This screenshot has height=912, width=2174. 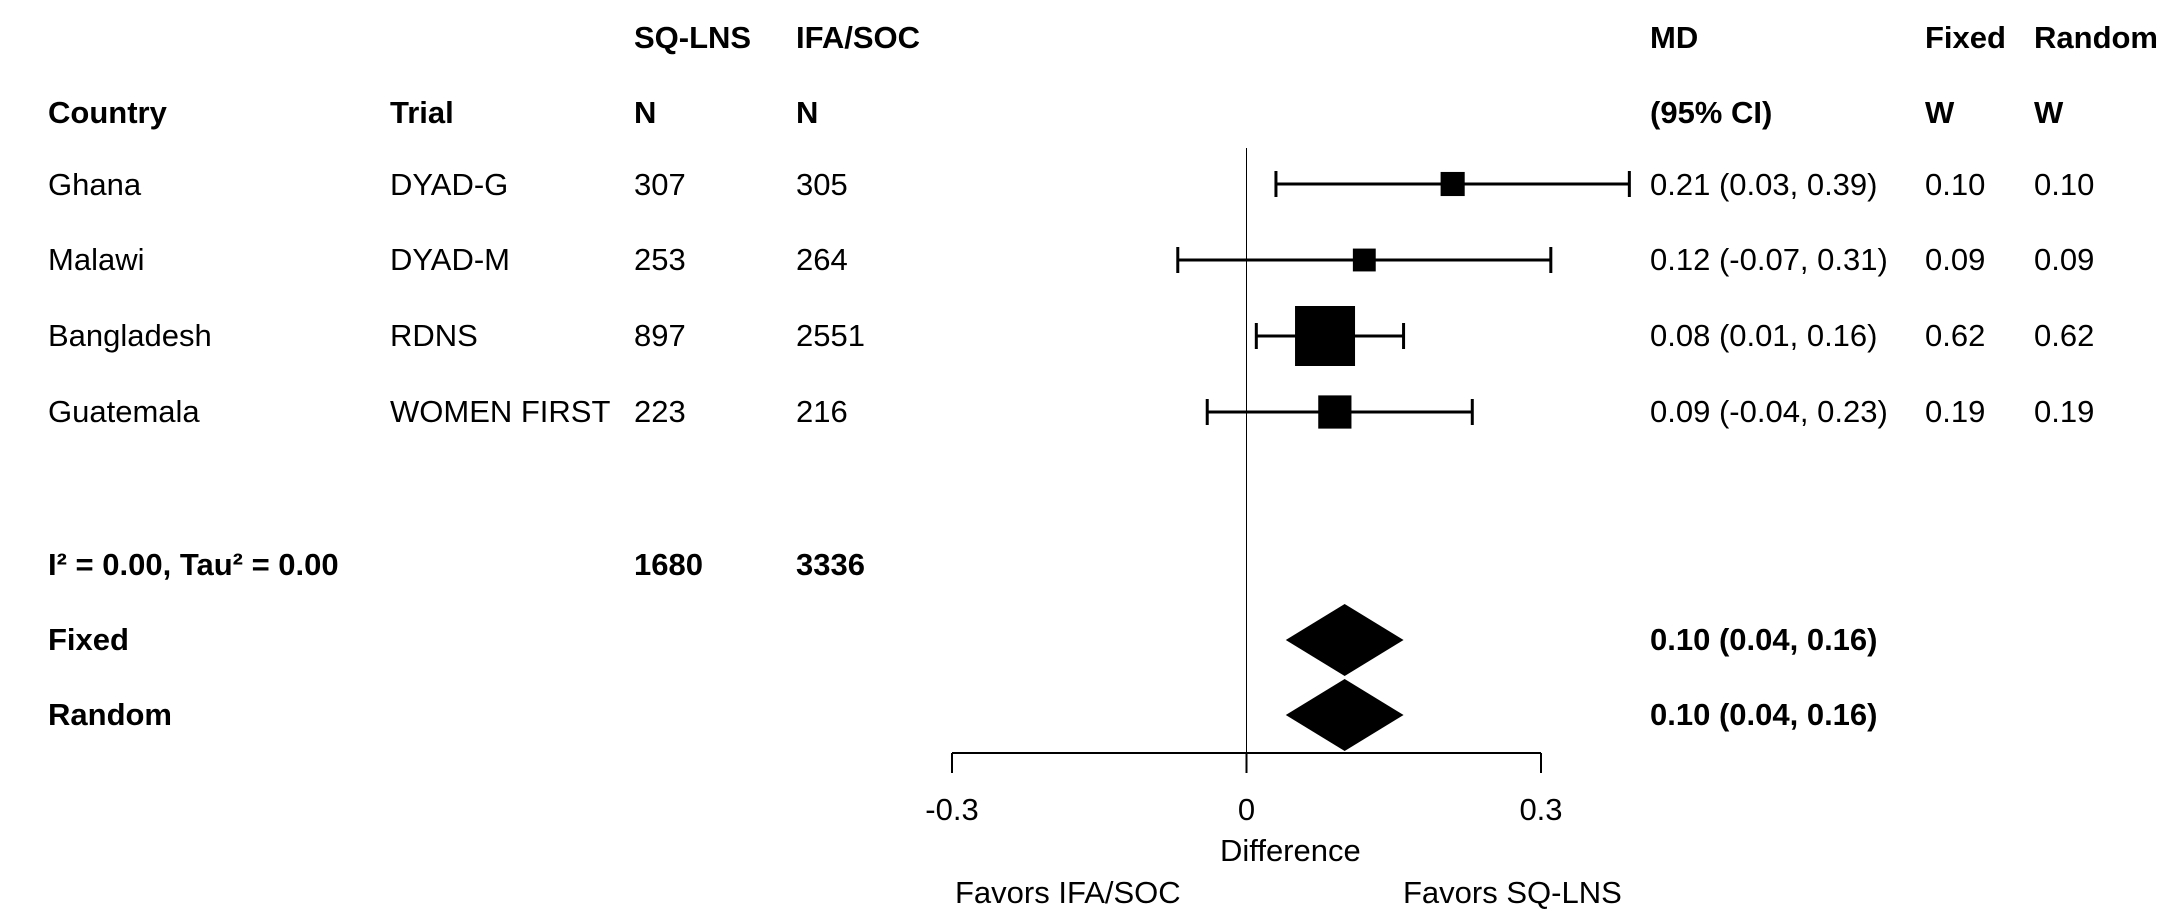 What do you see at coordinates (434, 335) in the screenshot?
I see `study-trial: RDNS` at bounding box center [434, 335].